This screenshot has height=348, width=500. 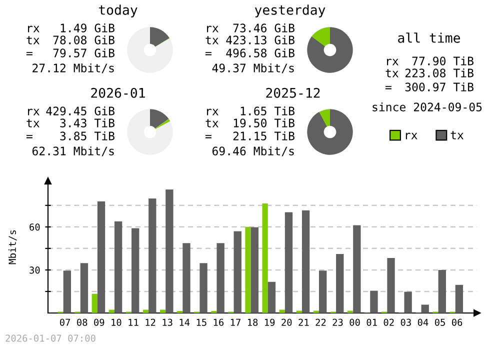 I want to click on text: 69.46 Mbit/s, so click(x=253, y=151).